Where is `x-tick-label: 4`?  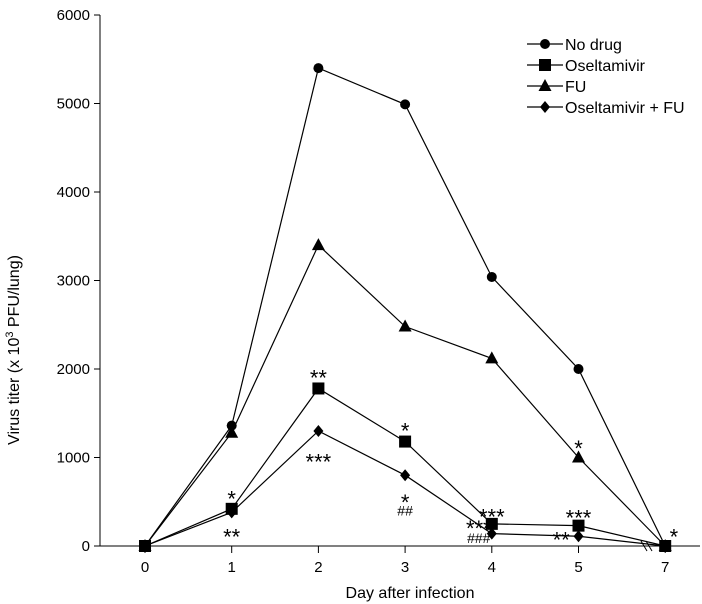 x-tick-label: 4 is located at coordinates (492, 567).